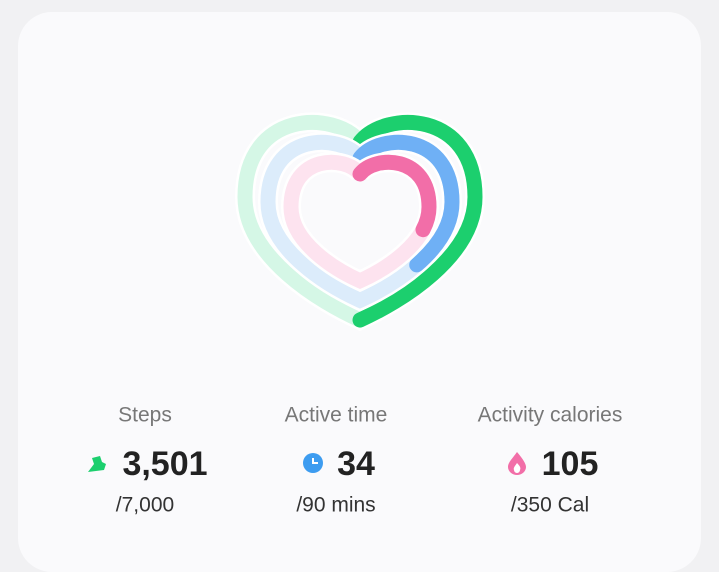 The width and height of the screenshot is (719, 572). What do you see at coordinates (335, 505) in the screenshot?
I see `metric-goal: /90 mins` at bounding box center [335, 505].